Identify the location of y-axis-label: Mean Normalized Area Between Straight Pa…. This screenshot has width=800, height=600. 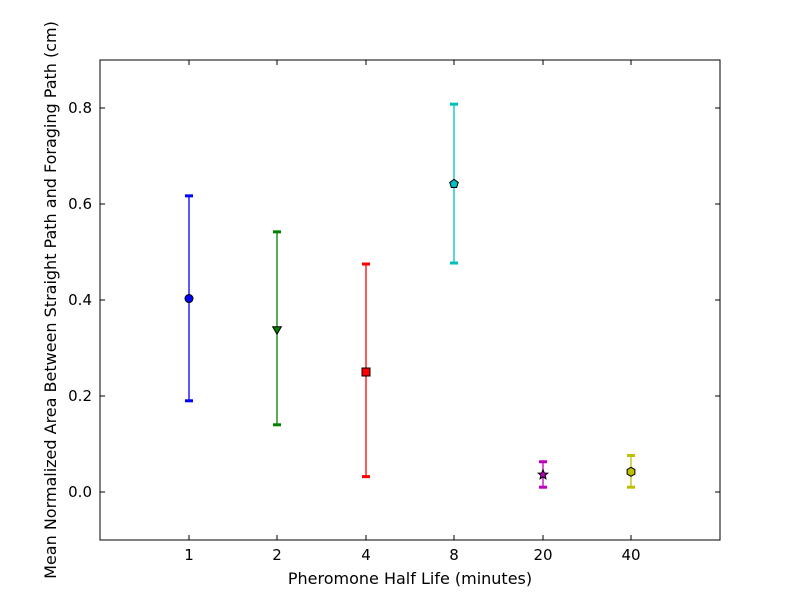
(50, 300).